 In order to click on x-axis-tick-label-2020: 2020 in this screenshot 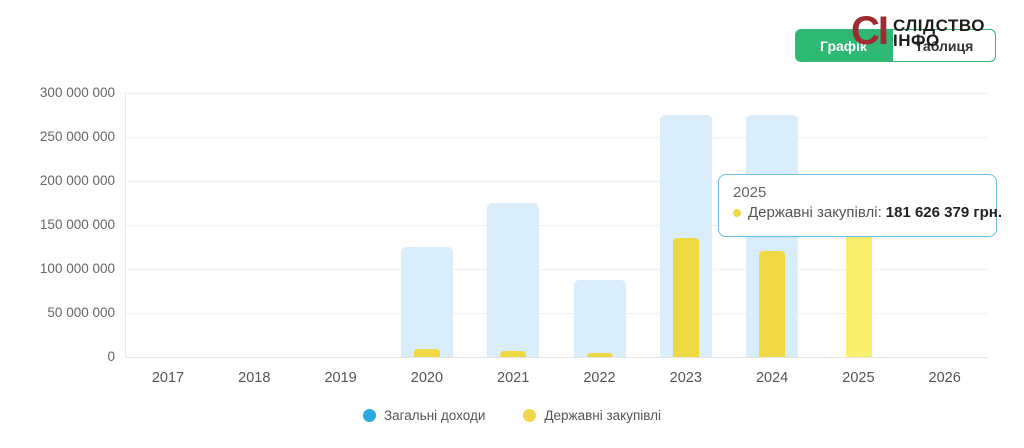, I will do `click(427, 378)`.